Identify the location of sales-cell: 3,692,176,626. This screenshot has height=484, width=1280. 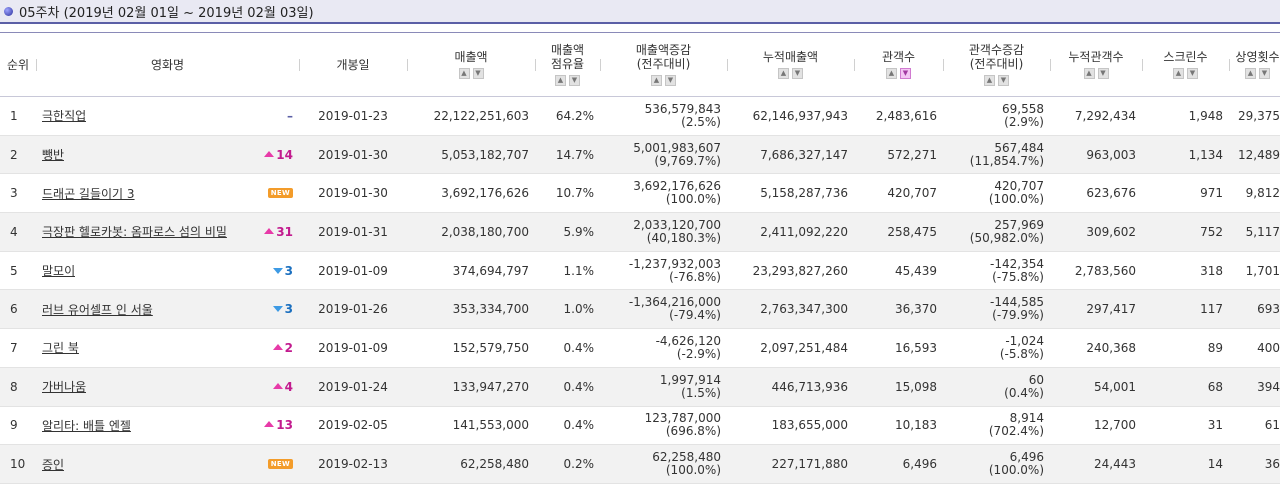
(485, 193).